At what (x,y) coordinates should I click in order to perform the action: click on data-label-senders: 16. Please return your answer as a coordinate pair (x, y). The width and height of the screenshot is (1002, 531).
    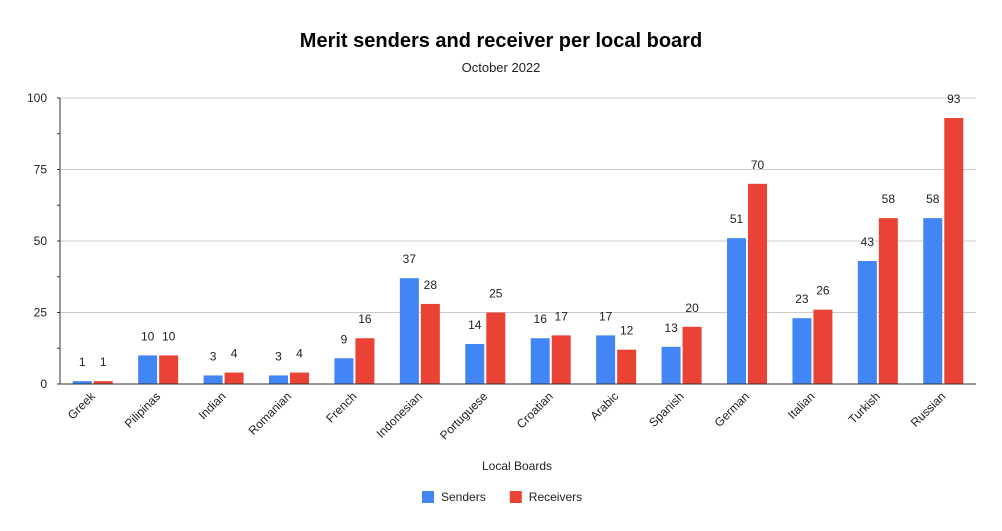
    Looking at the image, I should click on (541, 319).